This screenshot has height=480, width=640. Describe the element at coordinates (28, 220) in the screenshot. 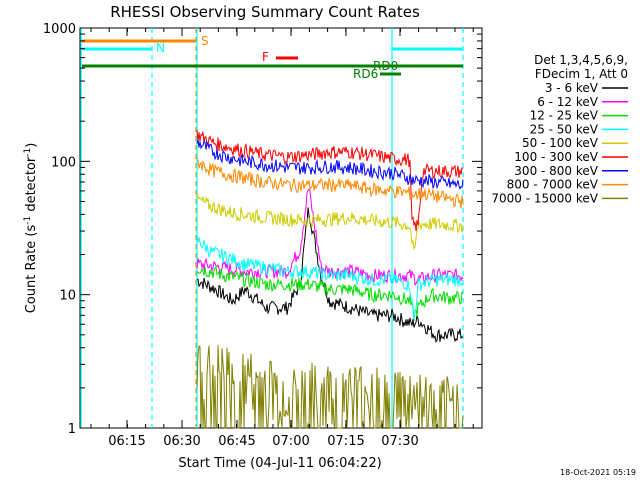

I see `y-axis-label-sup1: -1` at that location.